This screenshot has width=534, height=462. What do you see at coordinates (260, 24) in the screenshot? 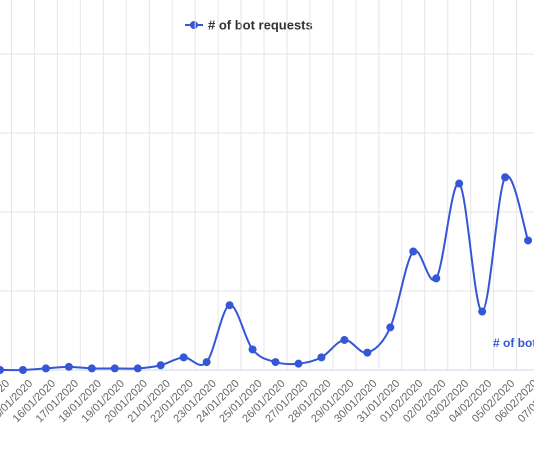
I see `legend-label: # of bot requests` at bounding box center [260, 24].